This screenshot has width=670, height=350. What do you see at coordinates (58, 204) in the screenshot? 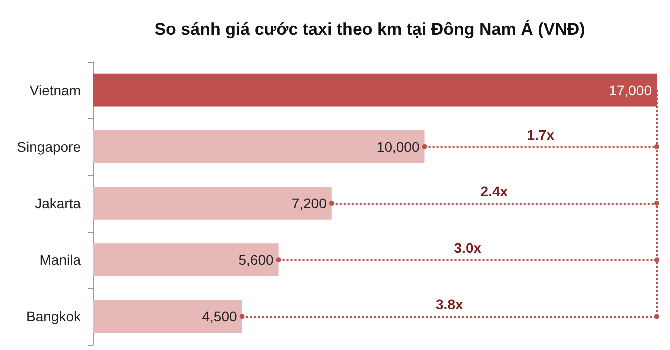
I see `y-tick-label: Jakarta` at bounding box center [58, 204].